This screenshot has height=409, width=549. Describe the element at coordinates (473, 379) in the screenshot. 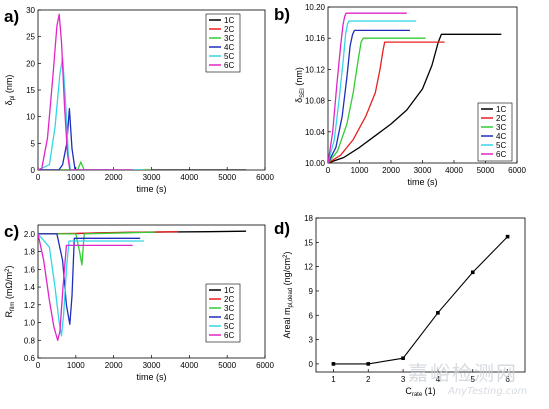

I see `x-tick-label: 5` at that location.